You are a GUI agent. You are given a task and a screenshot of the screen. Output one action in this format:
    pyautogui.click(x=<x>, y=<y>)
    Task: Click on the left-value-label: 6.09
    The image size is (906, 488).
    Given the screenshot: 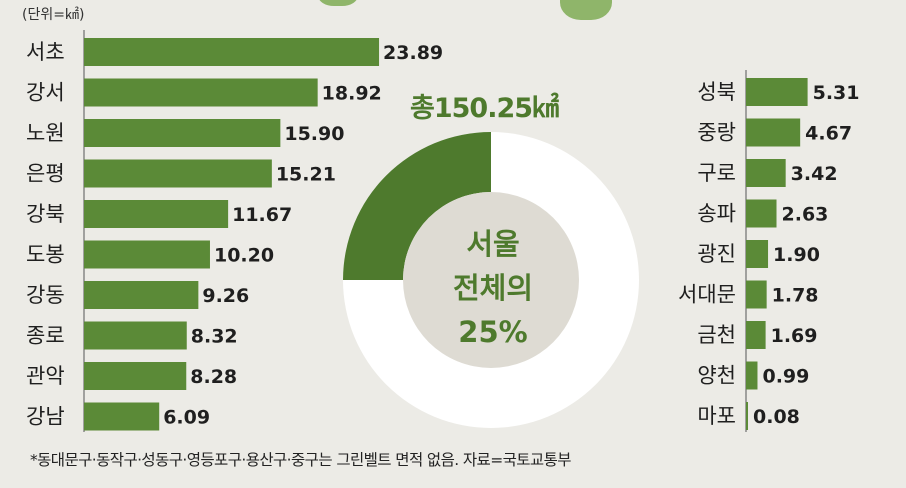 What is the action you would take?
    pyautogui.click(x=186, y=418)
    